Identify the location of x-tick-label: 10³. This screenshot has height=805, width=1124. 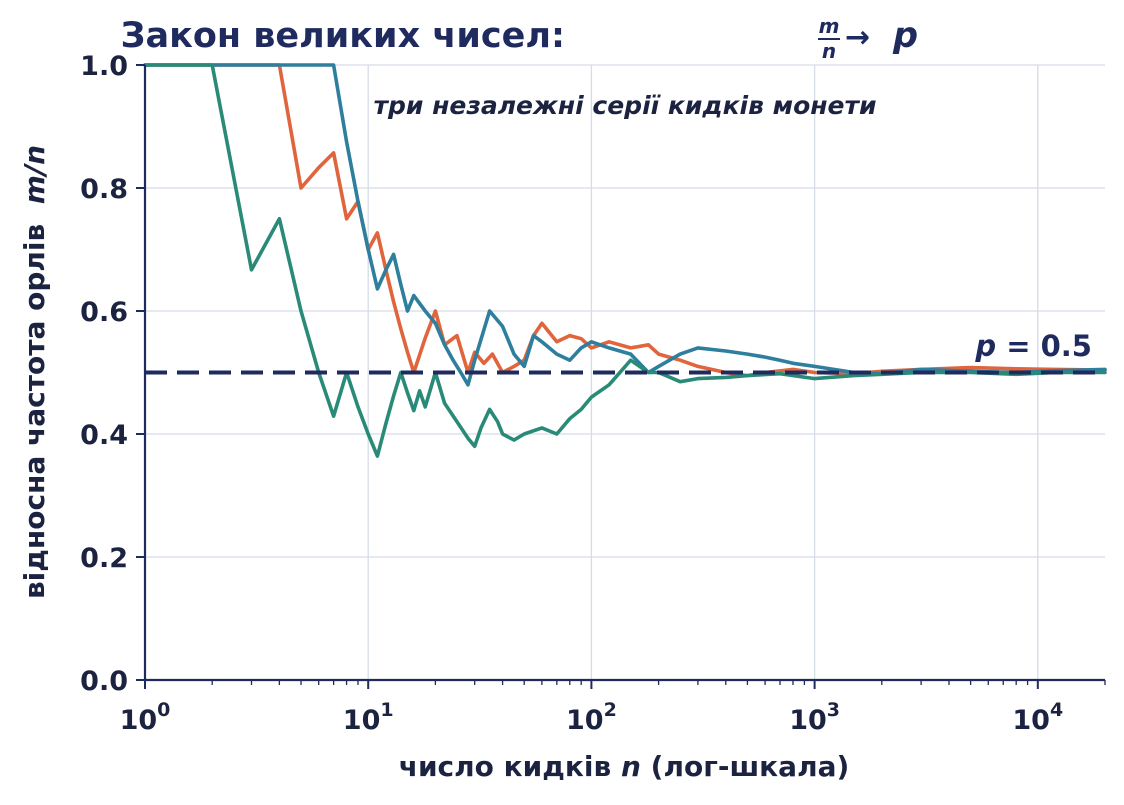
(814, 717).